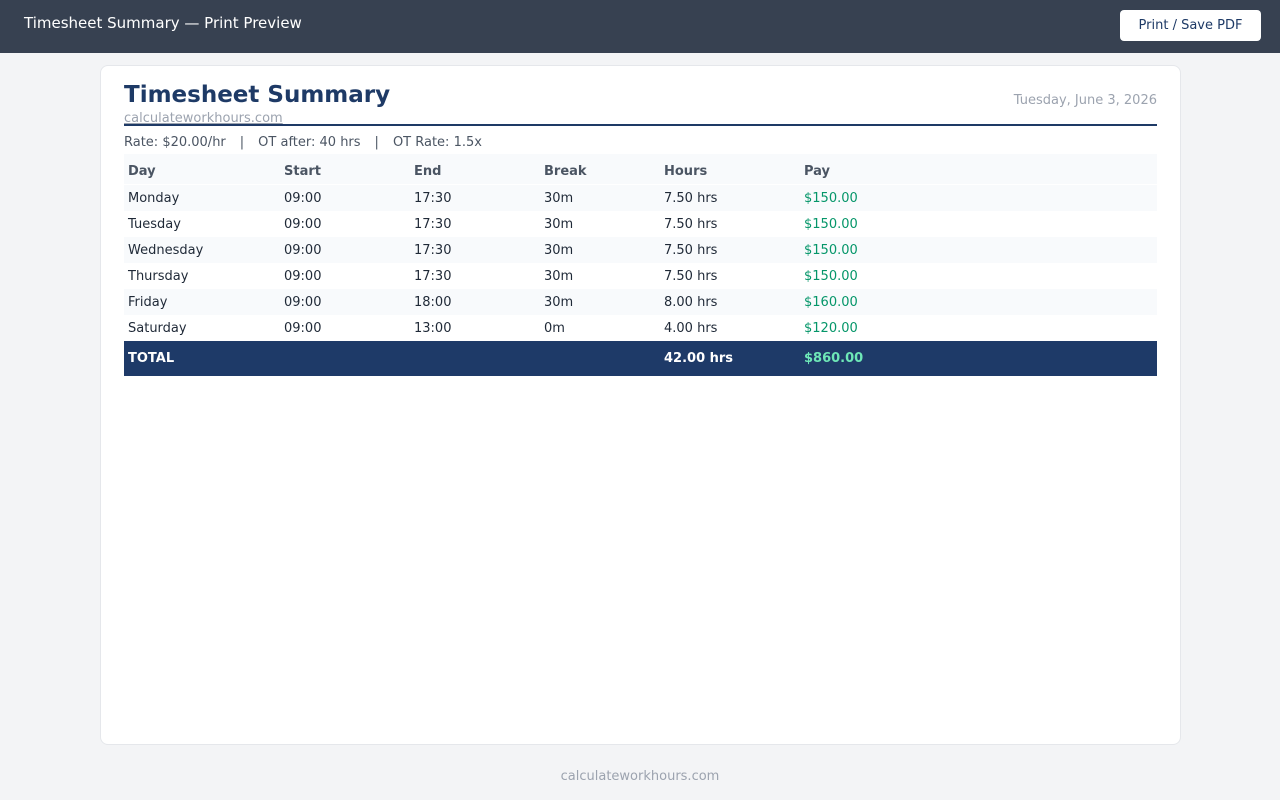 Image resolution: width=1280 pixels, height=800 pixels. What do you see at coordinates (166, 250) in the screenshot?
I see `cell: Wednesday` at bounding box center [166, 250].